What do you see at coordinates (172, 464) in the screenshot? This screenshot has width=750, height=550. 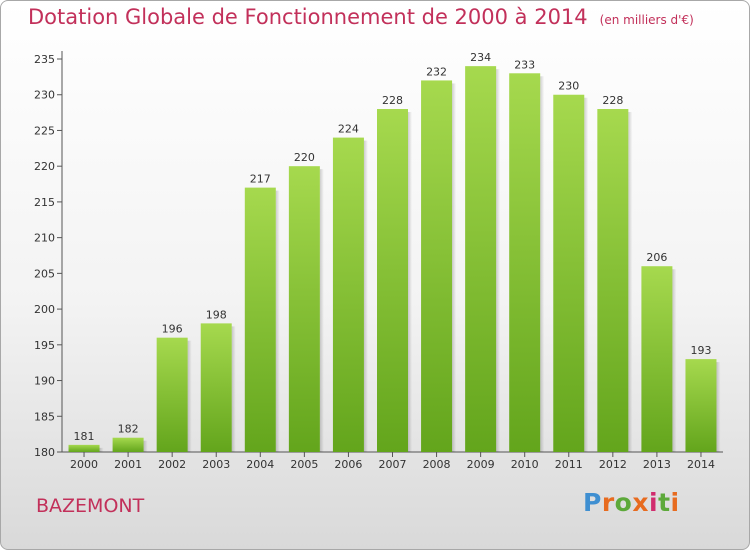 I see `x-tick-label: 2002` at bounding box center [172, 464].